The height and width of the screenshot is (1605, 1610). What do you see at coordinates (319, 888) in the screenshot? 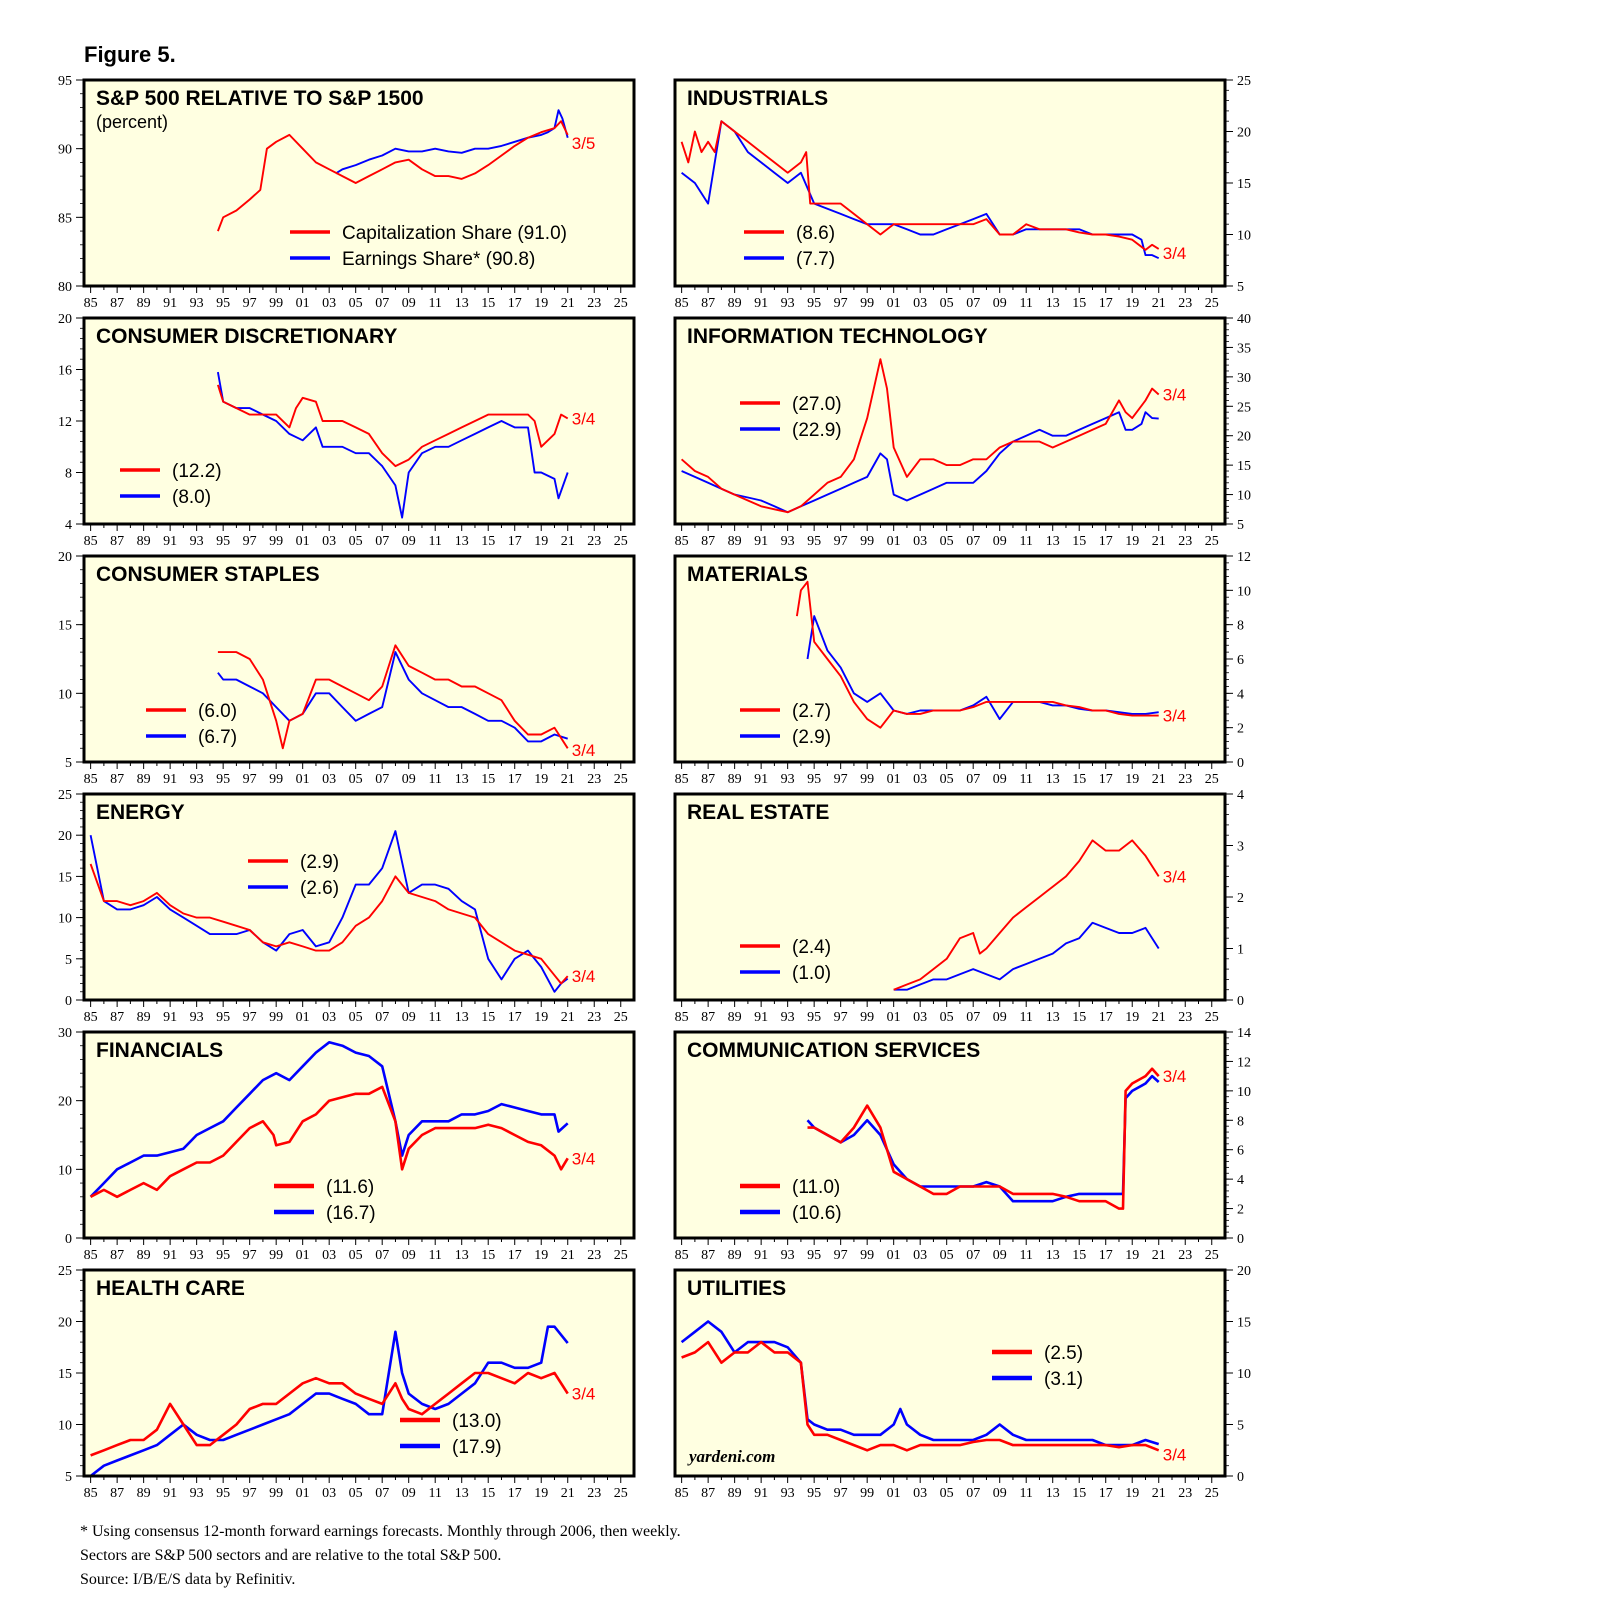
I see `legend-label-earnings: (2.6)` at bounding box center [319, 888].